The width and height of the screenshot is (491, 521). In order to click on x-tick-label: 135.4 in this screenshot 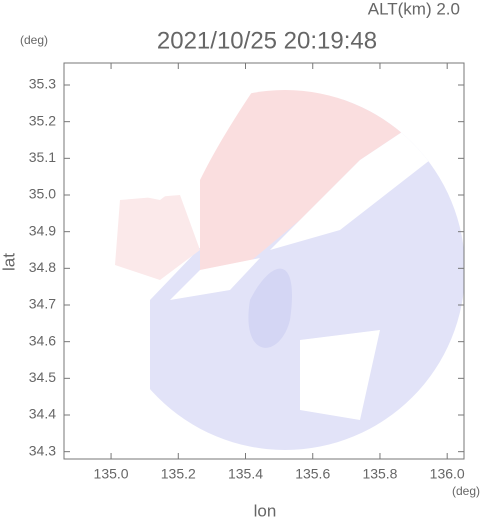, I will do `click(245, 474)`.